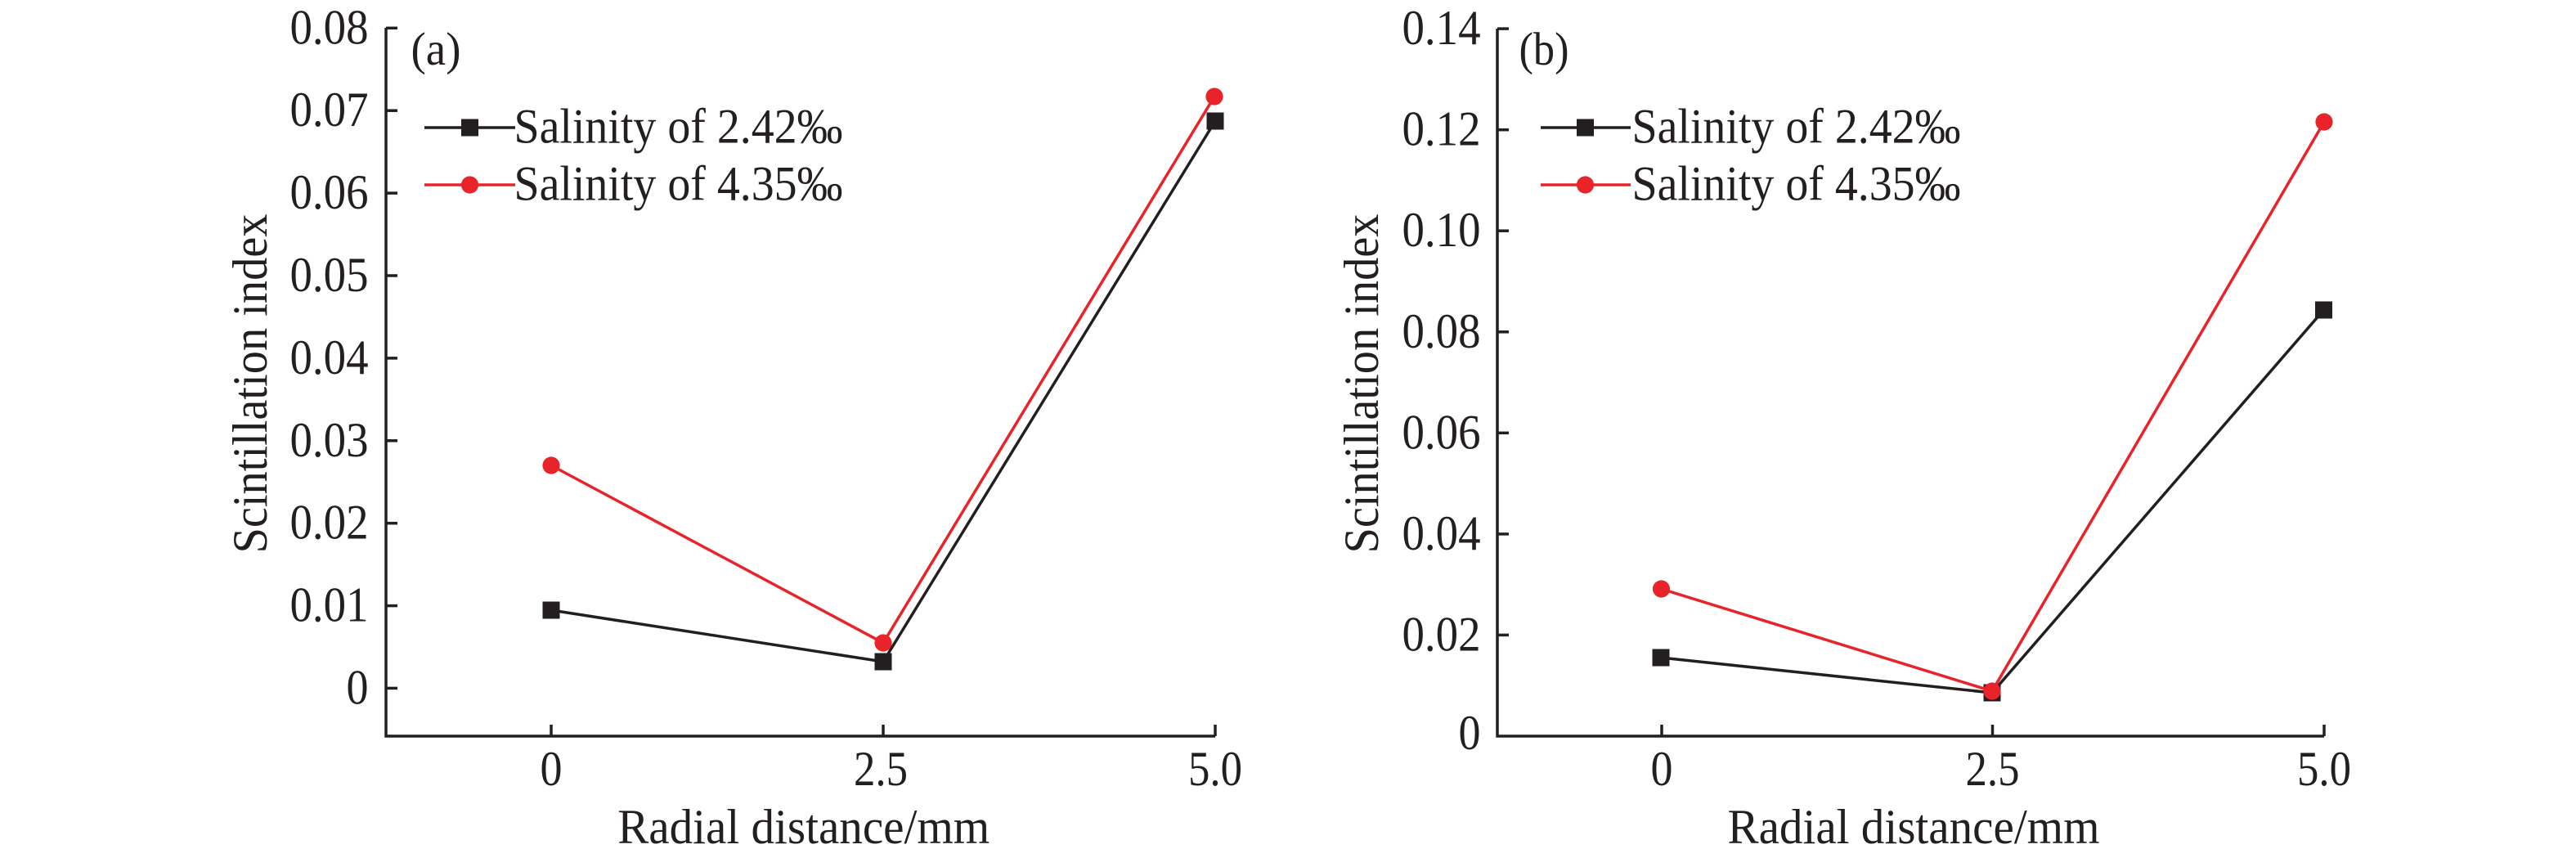  What do you see at coordinates (330, 110) in the screenshot?
I see `svg-text: 0.07` at bounding box center [330, 110].